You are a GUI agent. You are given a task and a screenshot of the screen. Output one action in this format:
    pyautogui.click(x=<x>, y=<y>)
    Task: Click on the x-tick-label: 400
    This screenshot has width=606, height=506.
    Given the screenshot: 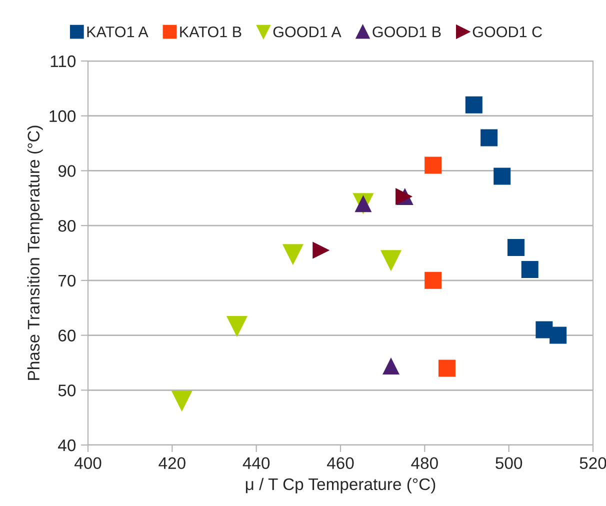 What is the action you would take?
    pyautogui.click(x=88, y=463)
    